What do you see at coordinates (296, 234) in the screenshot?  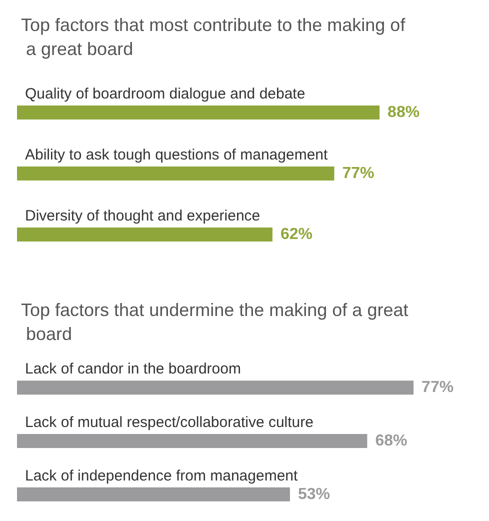 I see `data-label: 62%` at bounding box center [296, 234].